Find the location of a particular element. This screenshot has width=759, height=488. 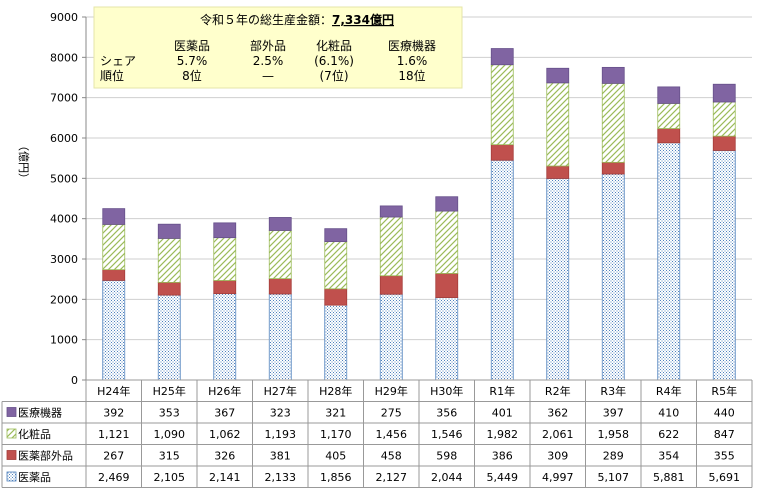

info-col-header: 医療機器 is located at coordinates (412, 45).